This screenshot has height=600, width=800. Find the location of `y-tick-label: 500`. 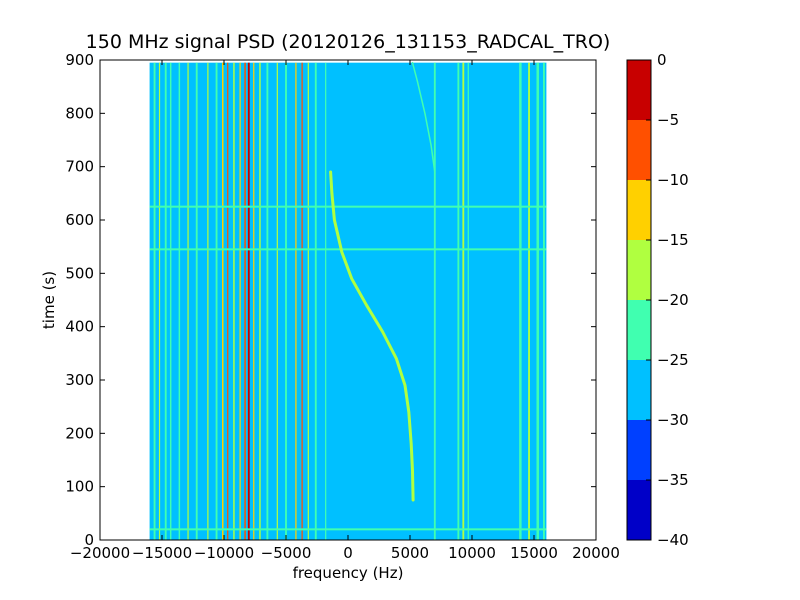

y-tick-label: 500 is located at coordinates (79, 273).